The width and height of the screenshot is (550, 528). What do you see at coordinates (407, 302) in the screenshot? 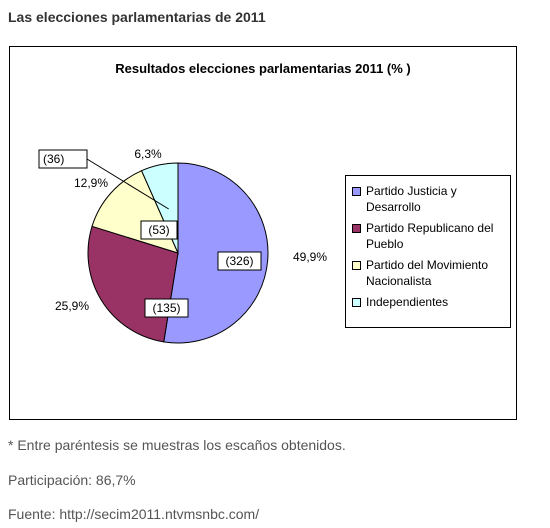
I see `legend-label: Independientes` at bounding box center [407, 302].